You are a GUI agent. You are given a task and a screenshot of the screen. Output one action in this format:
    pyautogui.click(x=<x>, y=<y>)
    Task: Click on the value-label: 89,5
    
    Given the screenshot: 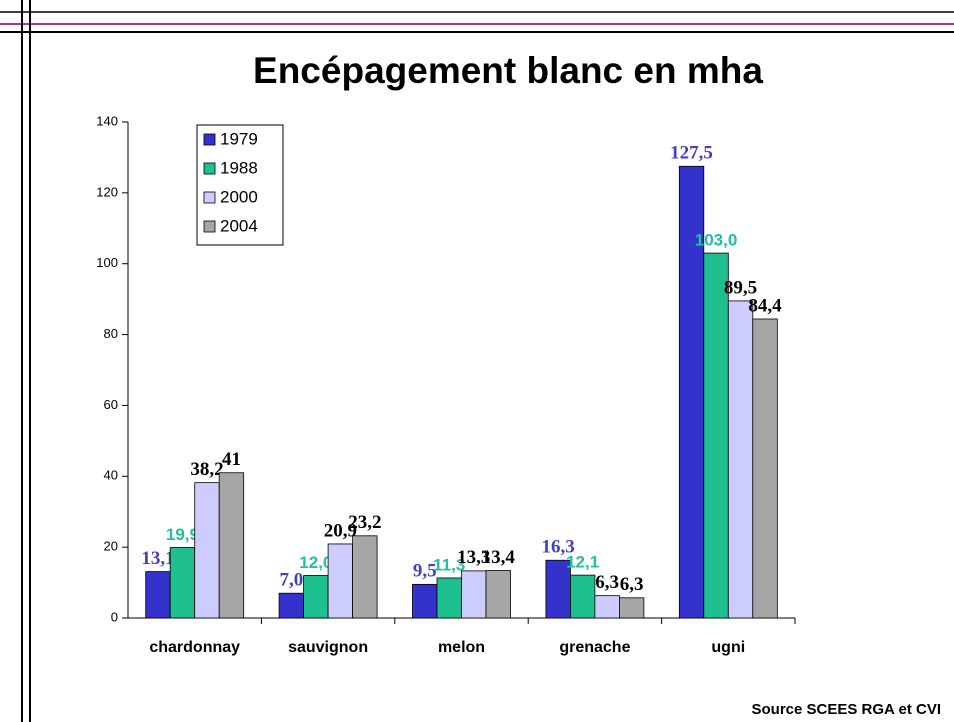 What is the action you would take?
    pyautogui.click(x=740, y=287)
    